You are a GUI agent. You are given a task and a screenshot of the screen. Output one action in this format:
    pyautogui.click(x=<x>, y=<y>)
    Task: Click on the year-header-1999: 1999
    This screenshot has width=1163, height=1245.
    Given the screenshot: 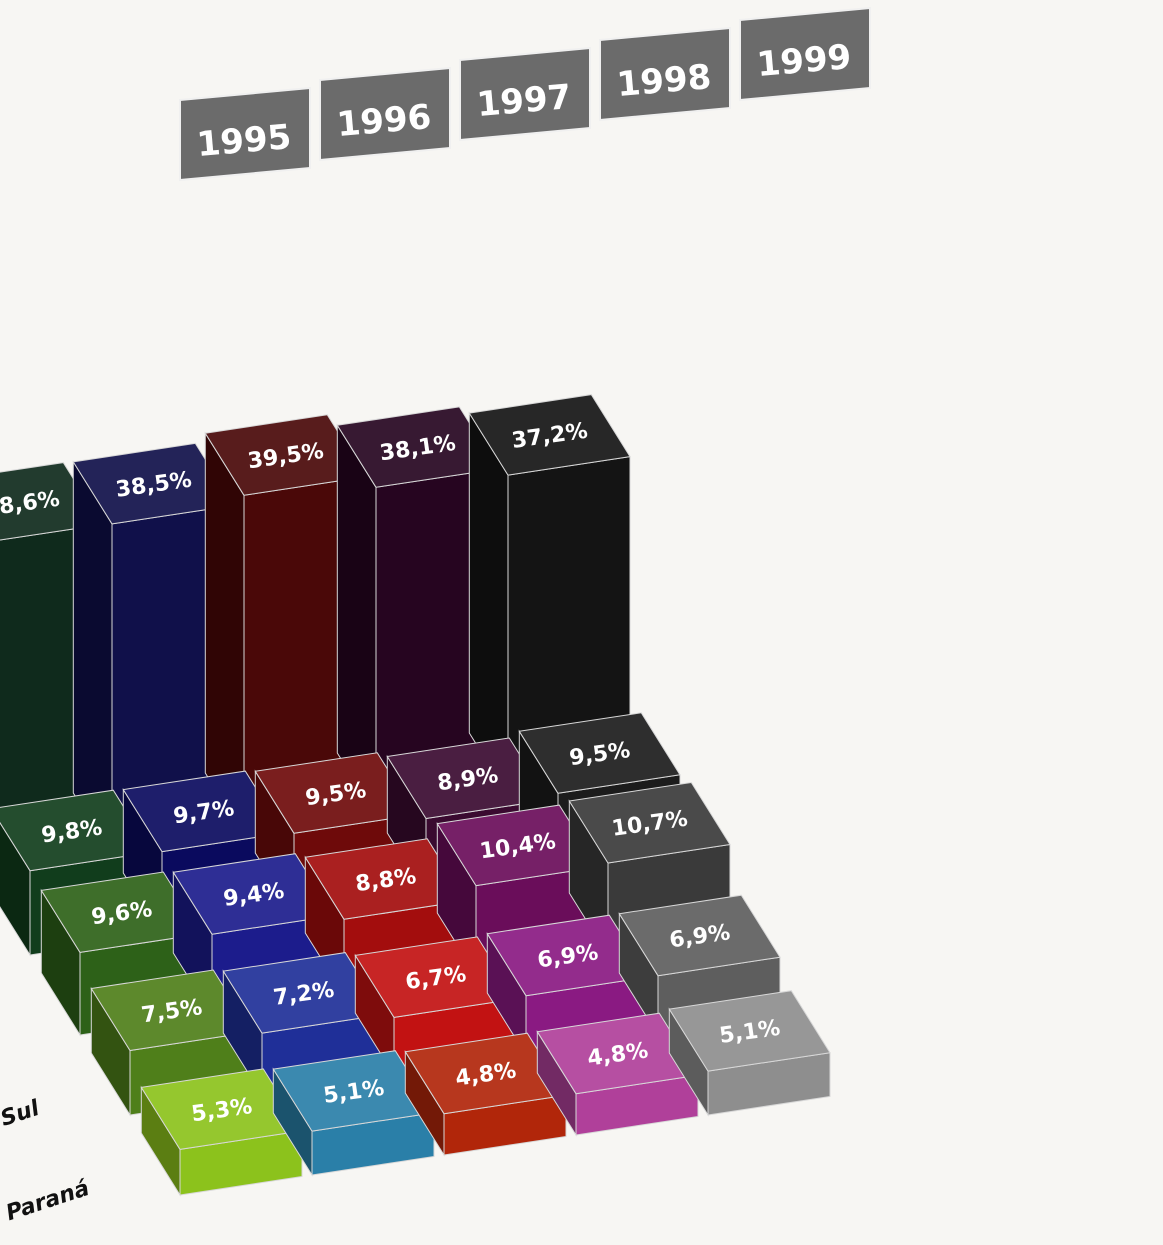 What is the action you would take?
    pyautogui.click(x=805, y=54)
    